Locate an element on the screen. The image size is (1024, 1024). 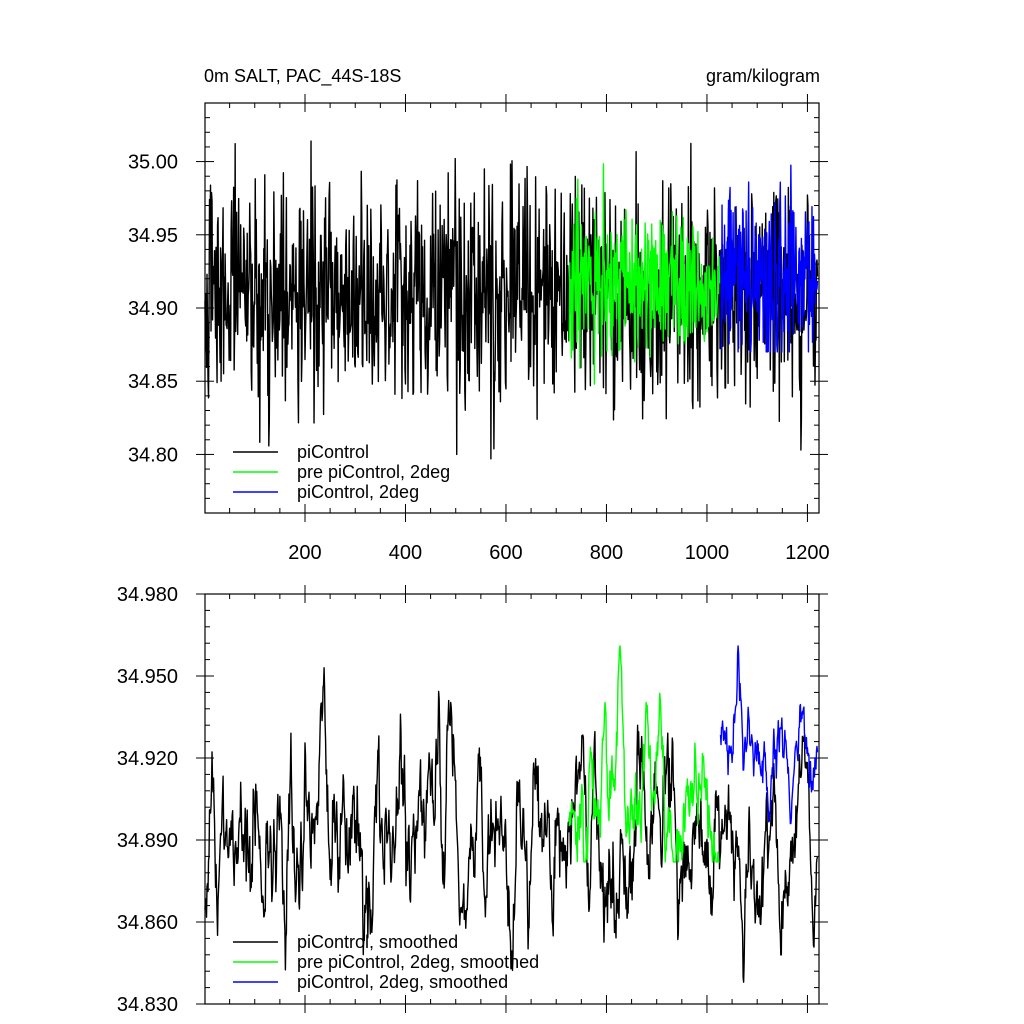
top-x-tick-label: 600 is located at coordinates (505, 553).